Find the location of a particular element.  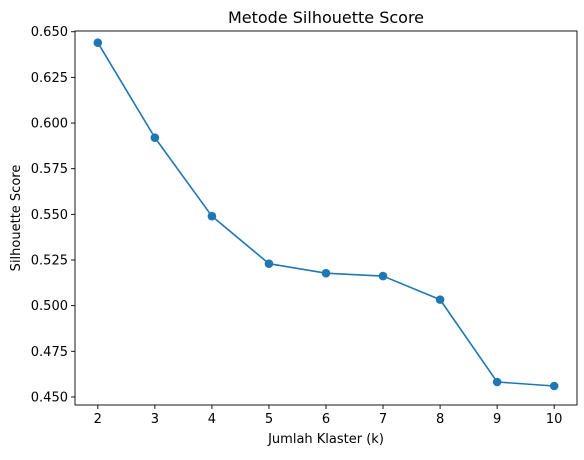

chart-title: Metode Silhouette Score is located at coordinates (326, 17).